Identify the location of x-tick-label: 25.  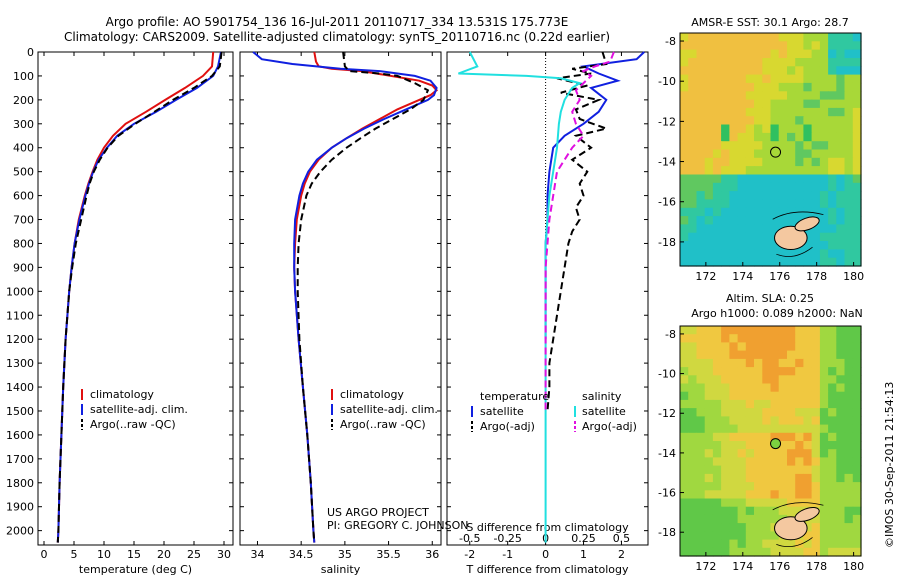
(194, 554).